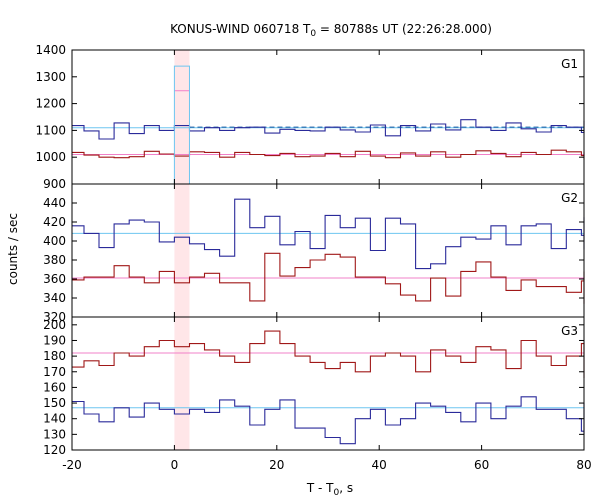 The width and height of the screenshot is (600, 500). I want to click on panel-label: G1, so click(569, 64).